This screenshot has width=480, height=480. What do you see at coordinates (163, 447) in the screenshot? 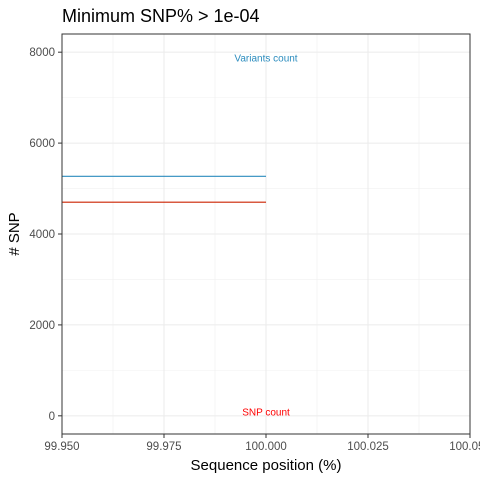
I see `x-tick-label: 99.975` at bounding box center [163, 447].